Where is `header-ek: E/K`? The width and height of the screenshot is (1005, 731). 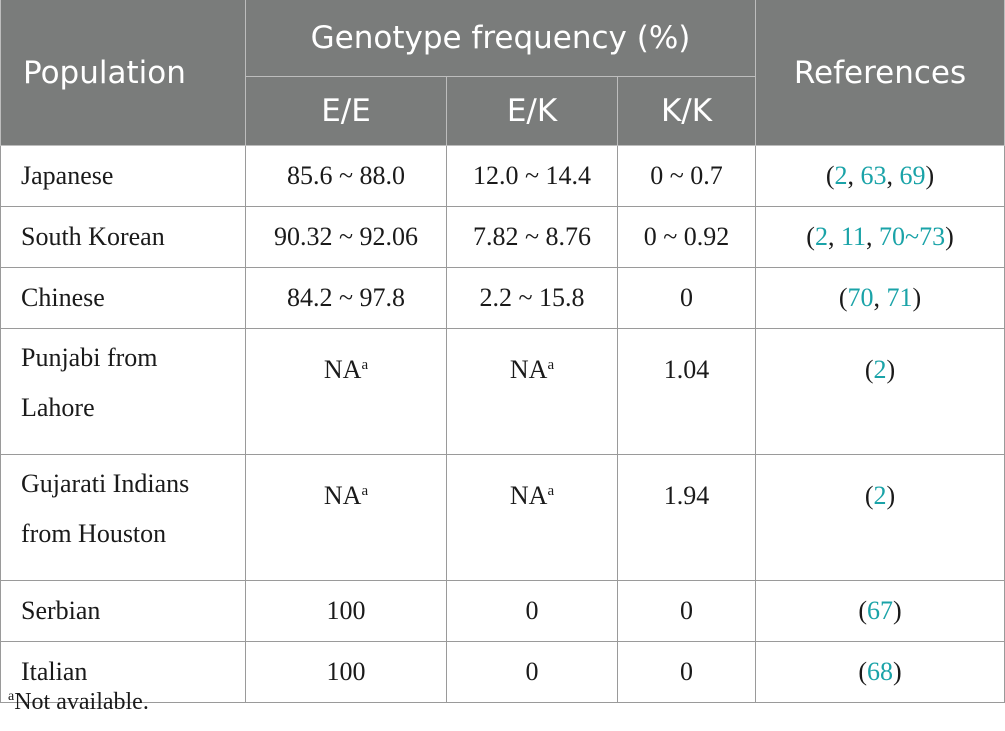
header-ek: E/K is located at coordinates (532, 111).